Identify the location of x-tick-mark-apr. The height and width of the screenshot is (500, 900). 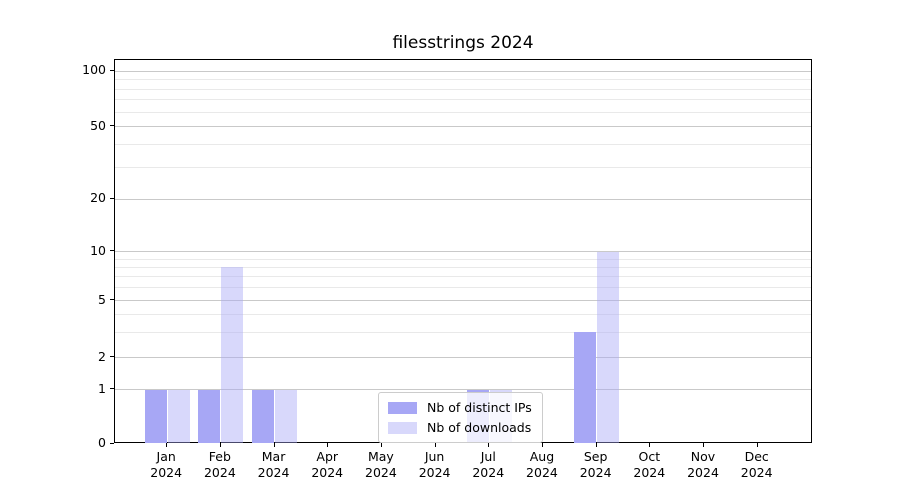
(328, 445).